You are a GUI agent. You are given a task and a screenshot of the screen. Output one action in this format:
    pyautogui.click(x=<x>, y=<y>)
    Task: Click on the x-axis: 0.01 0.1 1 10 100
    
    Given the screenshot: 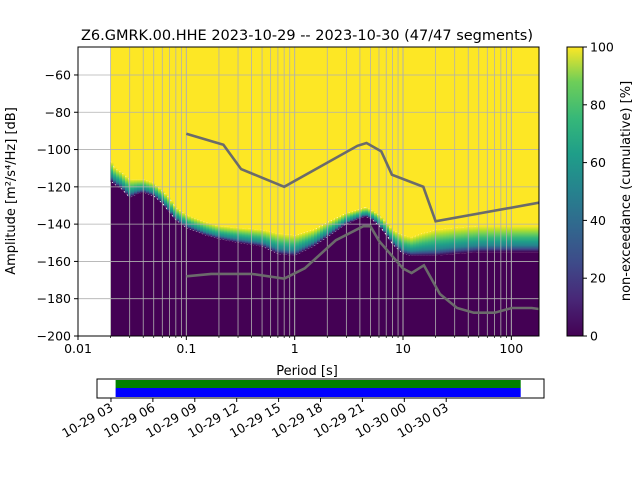 What is the action you would take?
    pyautogui.click(x=293, y=346)
    